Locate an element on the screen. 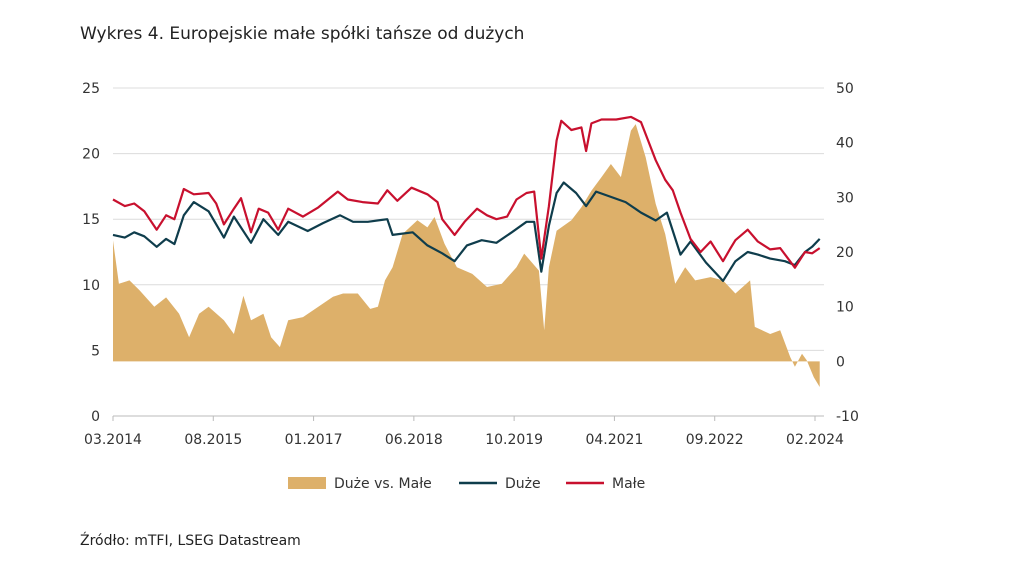  x-tick-label: 10.2019 is located at coordinates (514, 440).